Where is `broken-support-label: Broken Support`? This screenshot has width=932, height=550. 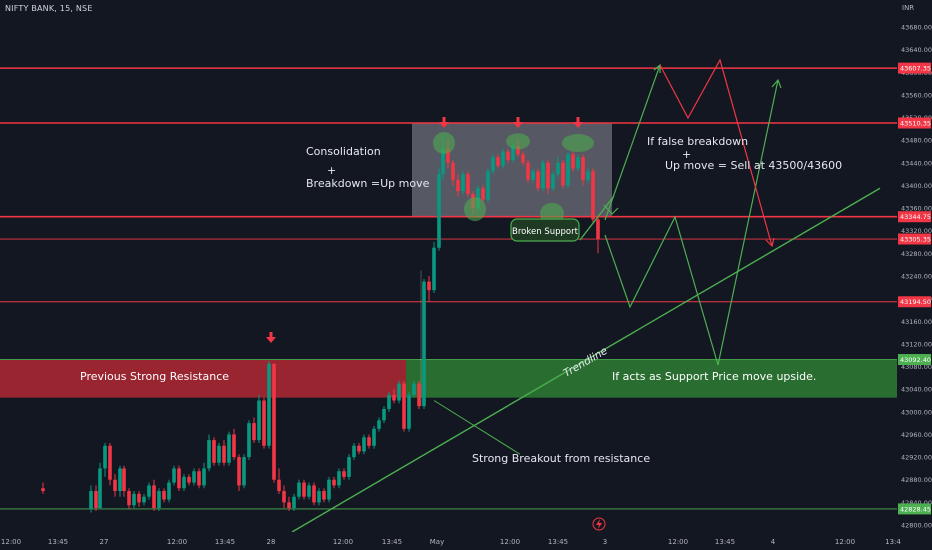
broken-support-label: Broken Support is located at coordinates (545, 232).